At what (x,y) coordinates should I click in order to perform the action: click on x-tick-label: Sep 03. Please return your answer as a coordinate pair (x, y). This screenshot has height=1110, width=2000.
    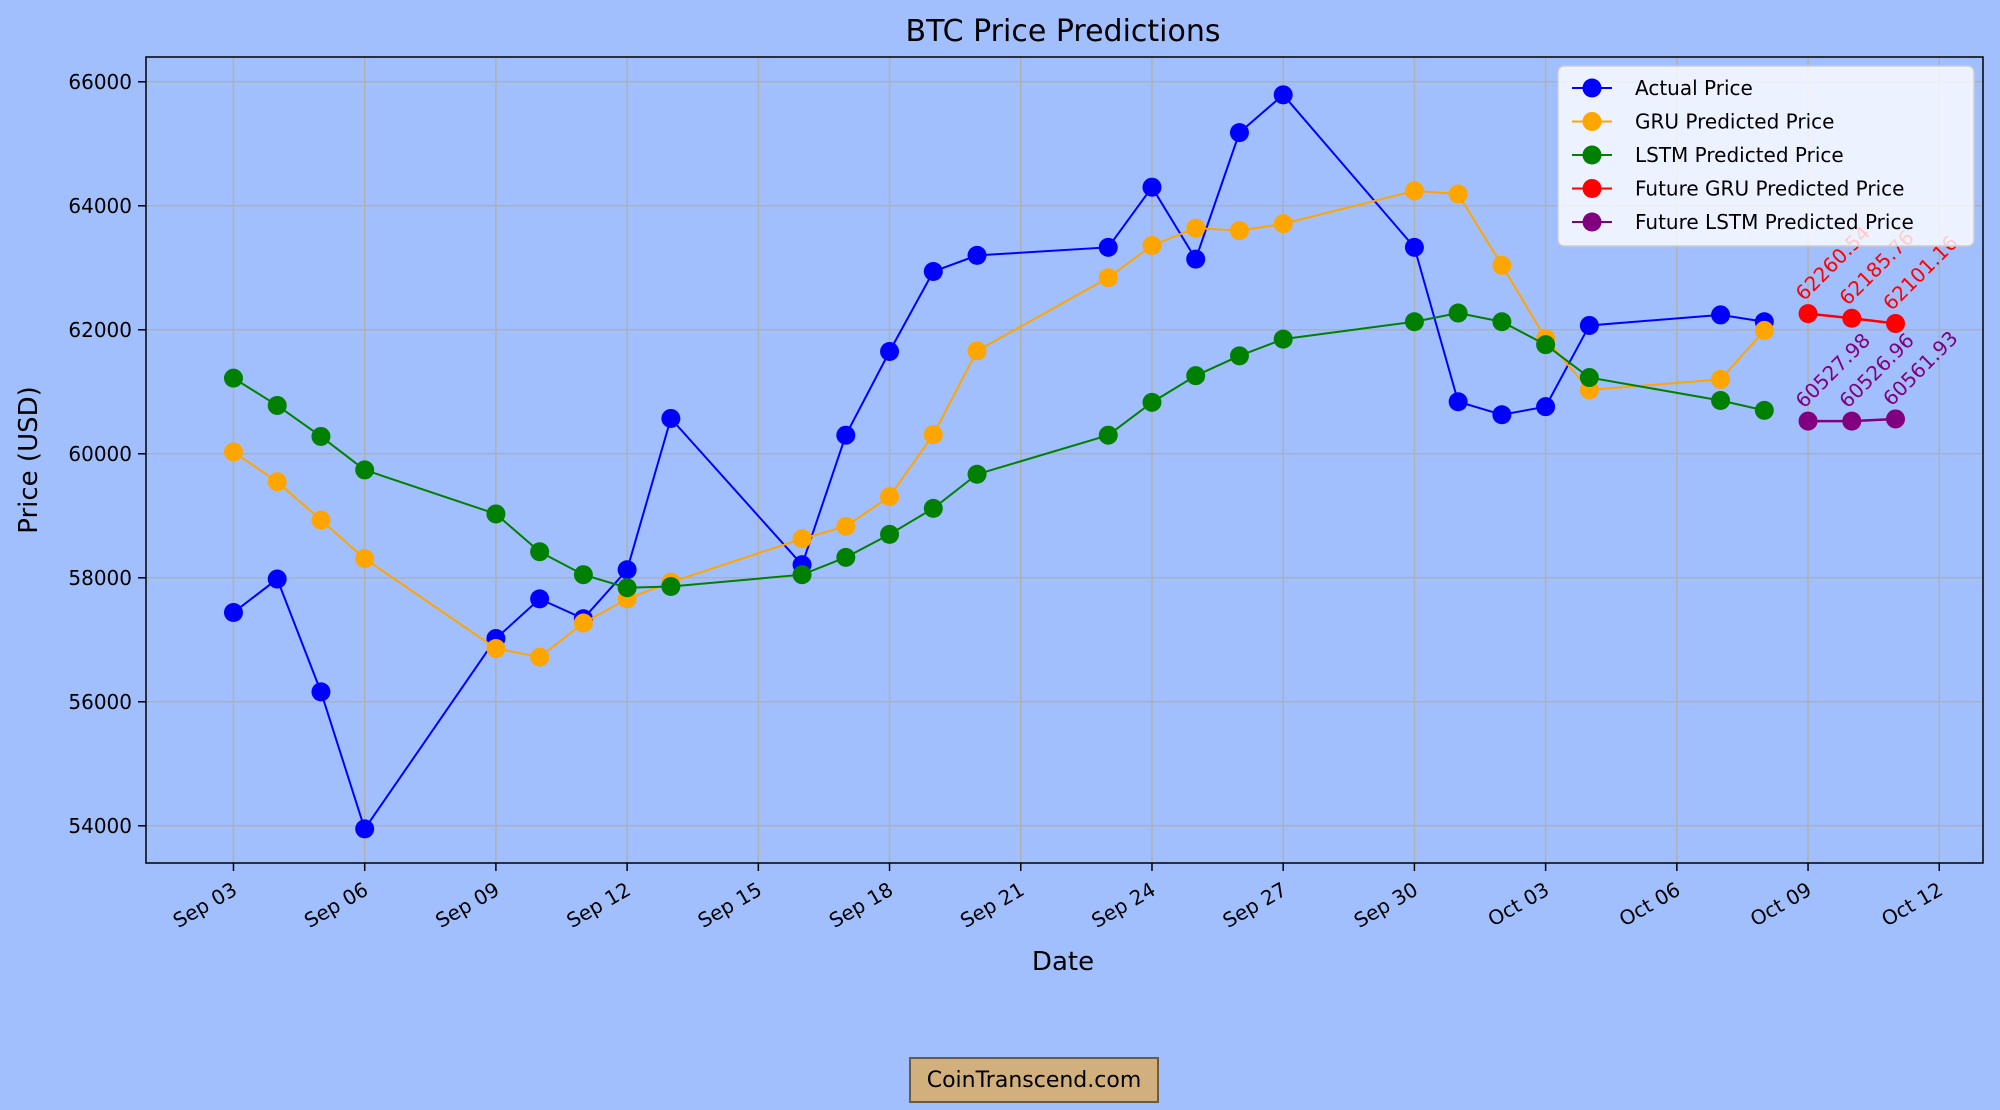
    Looking at the image, I should click on (205, 905).